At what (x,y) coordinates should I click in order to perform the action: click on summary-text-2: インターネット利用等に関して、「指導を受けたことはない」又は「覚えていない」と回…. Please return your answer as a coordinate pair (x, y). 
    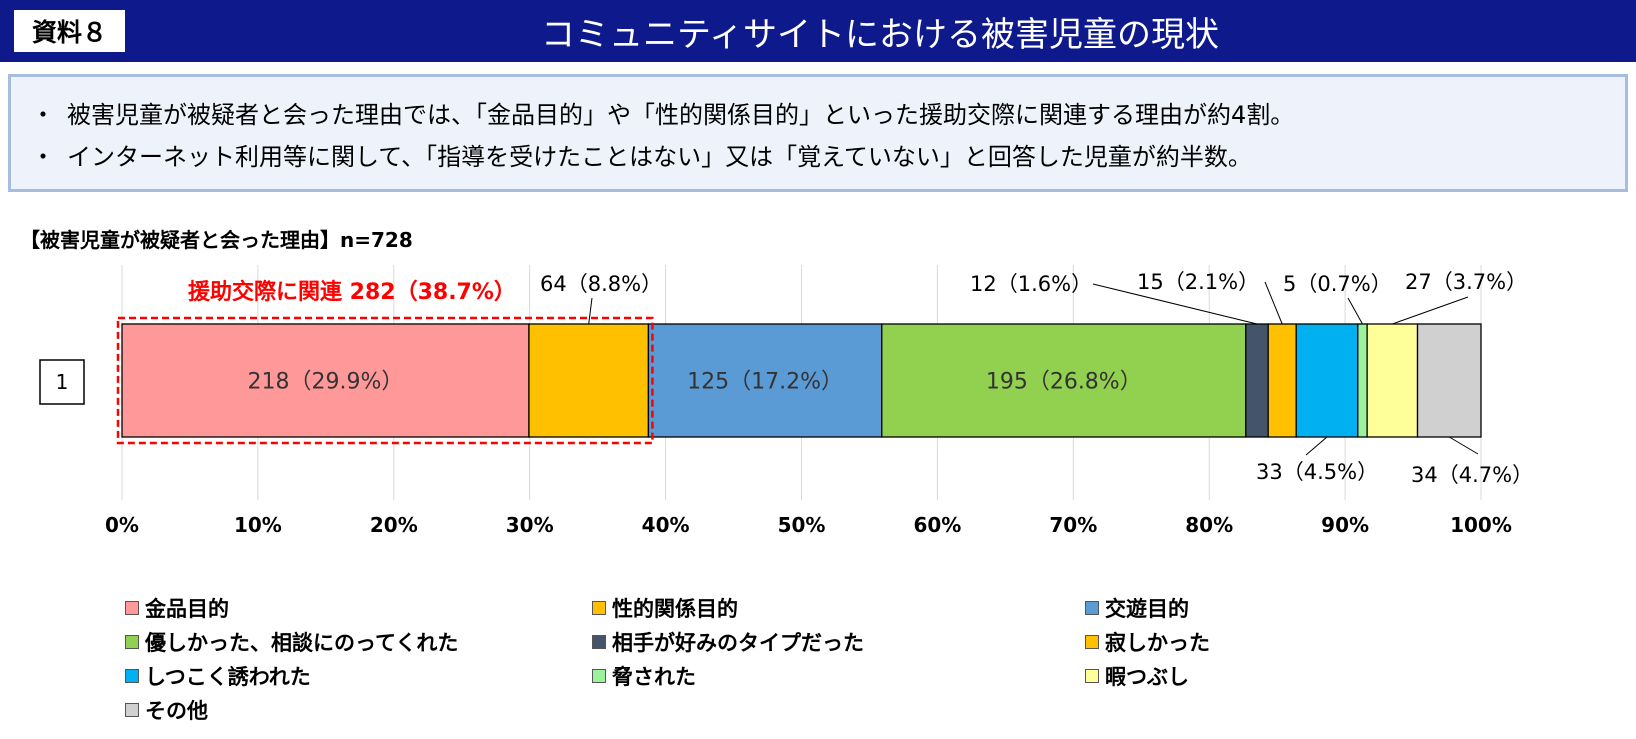
    Looking at the image, I should click on (659, 157).